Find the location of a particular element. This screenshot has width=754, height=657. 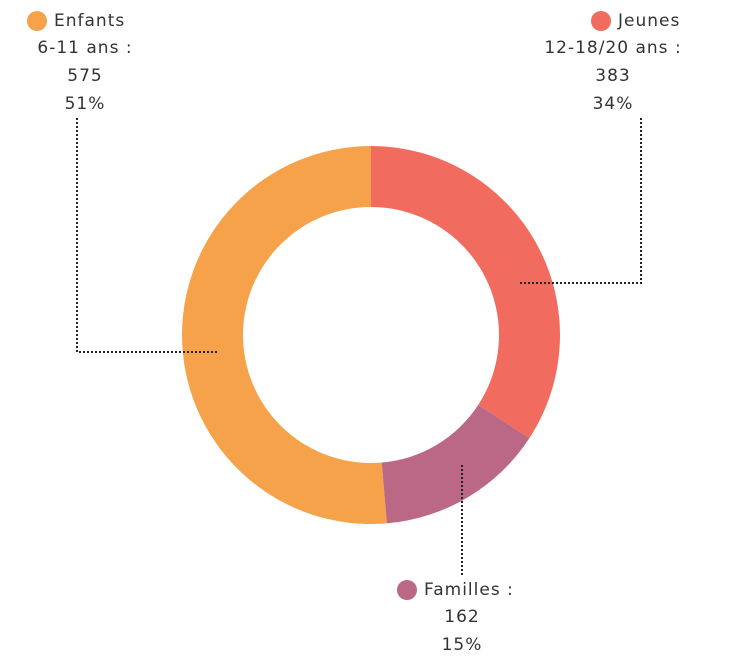

category-note: 12-18/20 ans : is located at coordinates (612, 48).